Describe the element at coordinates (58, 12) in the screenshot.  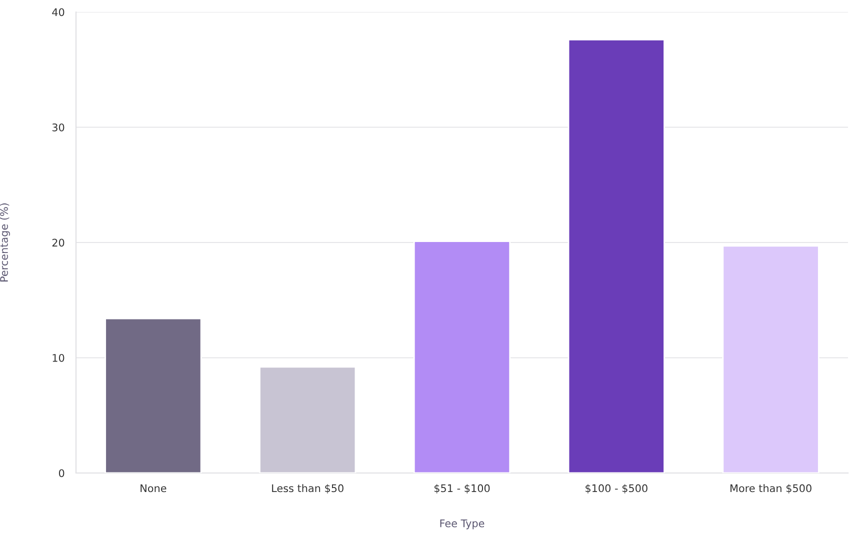
I see `y-tick-label: 40` at that location.